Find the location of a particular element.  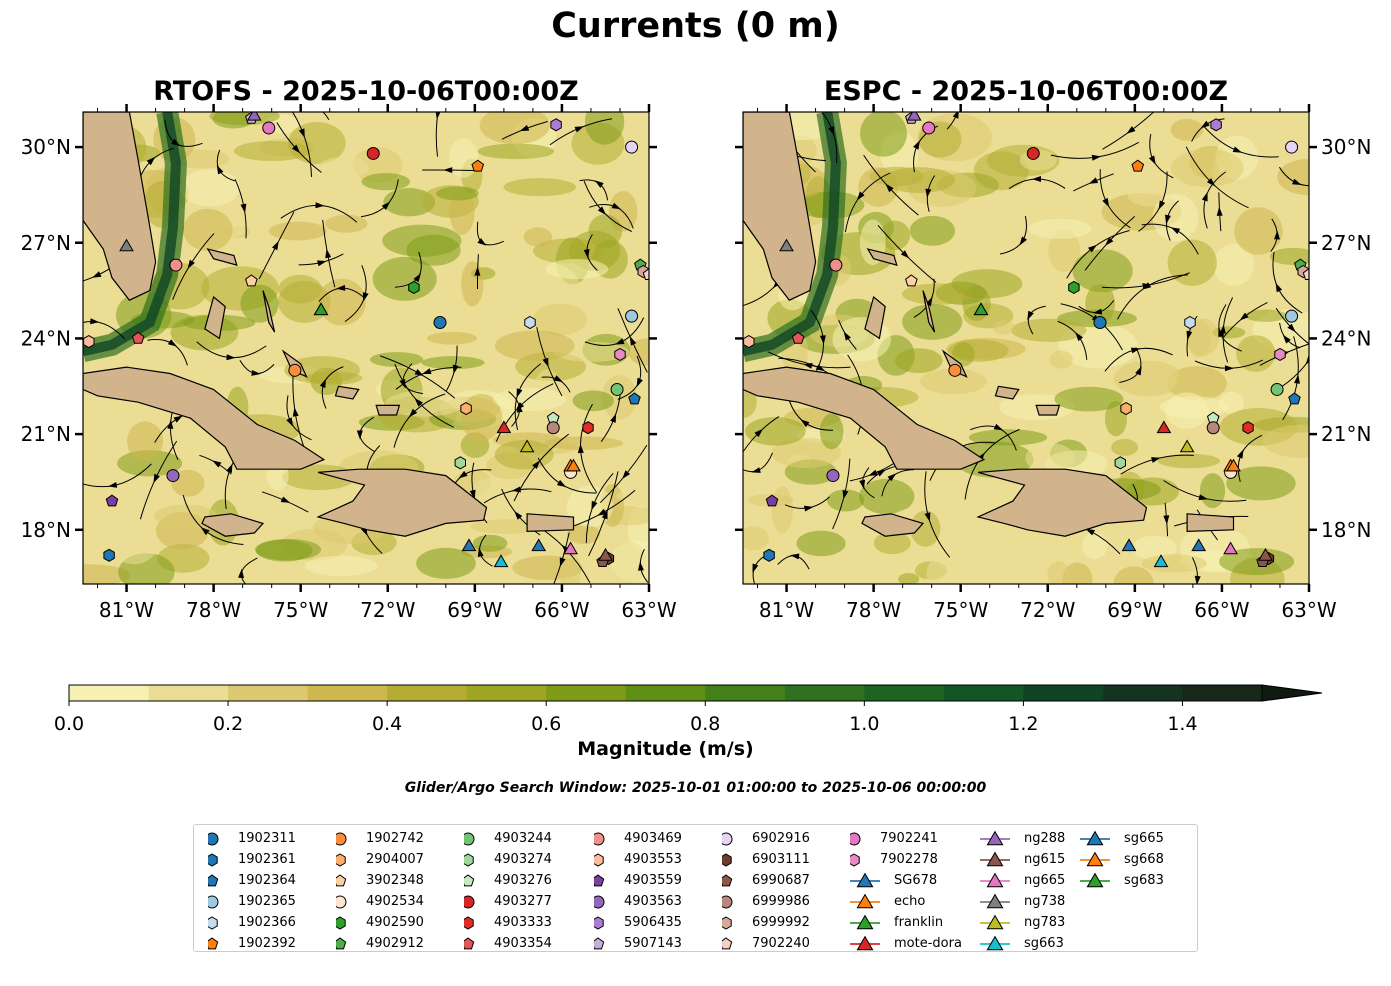

legend-label: 6999992 is located at coordinates (781, 922).